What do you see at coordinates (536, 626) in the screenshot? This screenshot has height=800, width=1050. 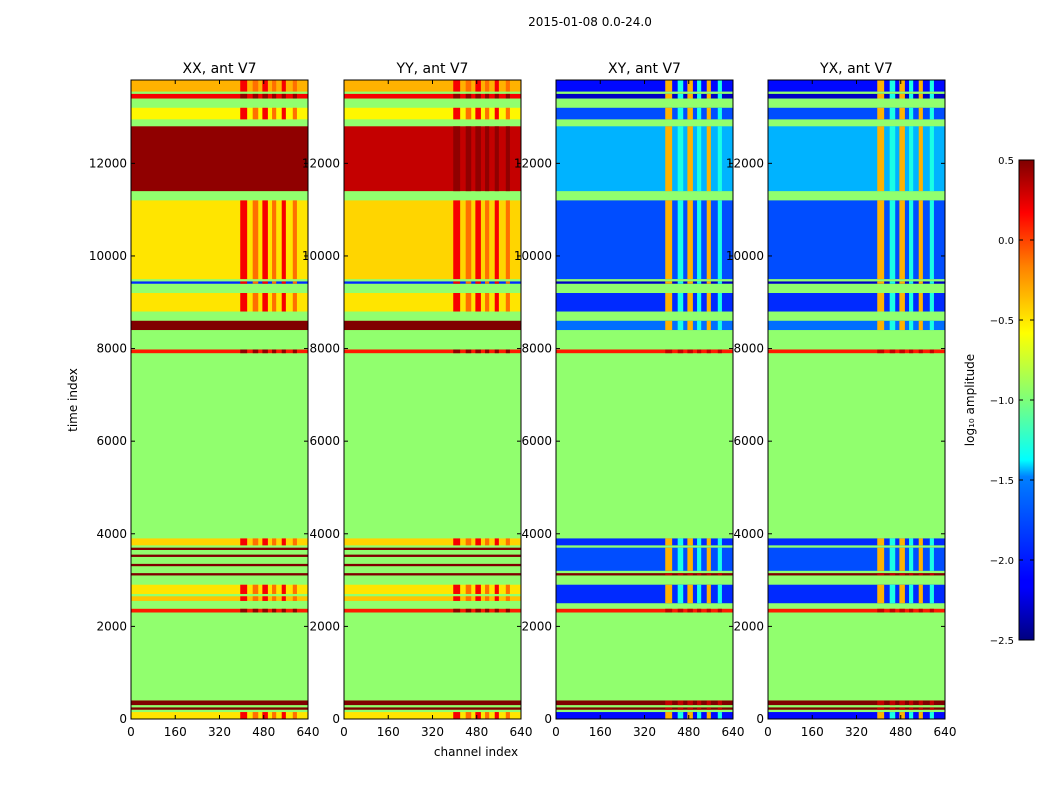 I see `y-tick-label: 2000` at bounding box center [536, 626].